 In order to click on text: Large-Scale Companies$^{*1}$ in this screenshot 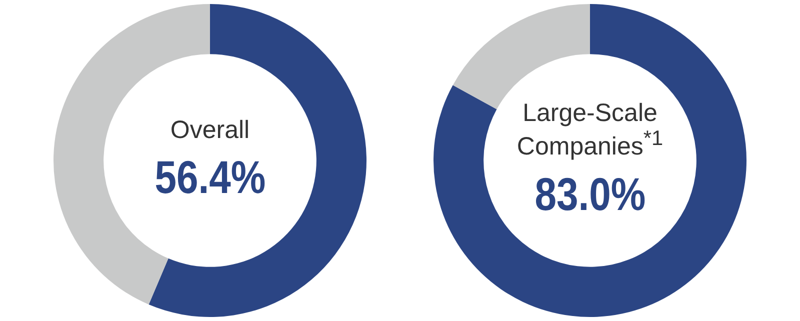, I will do `click(590, 130)`.